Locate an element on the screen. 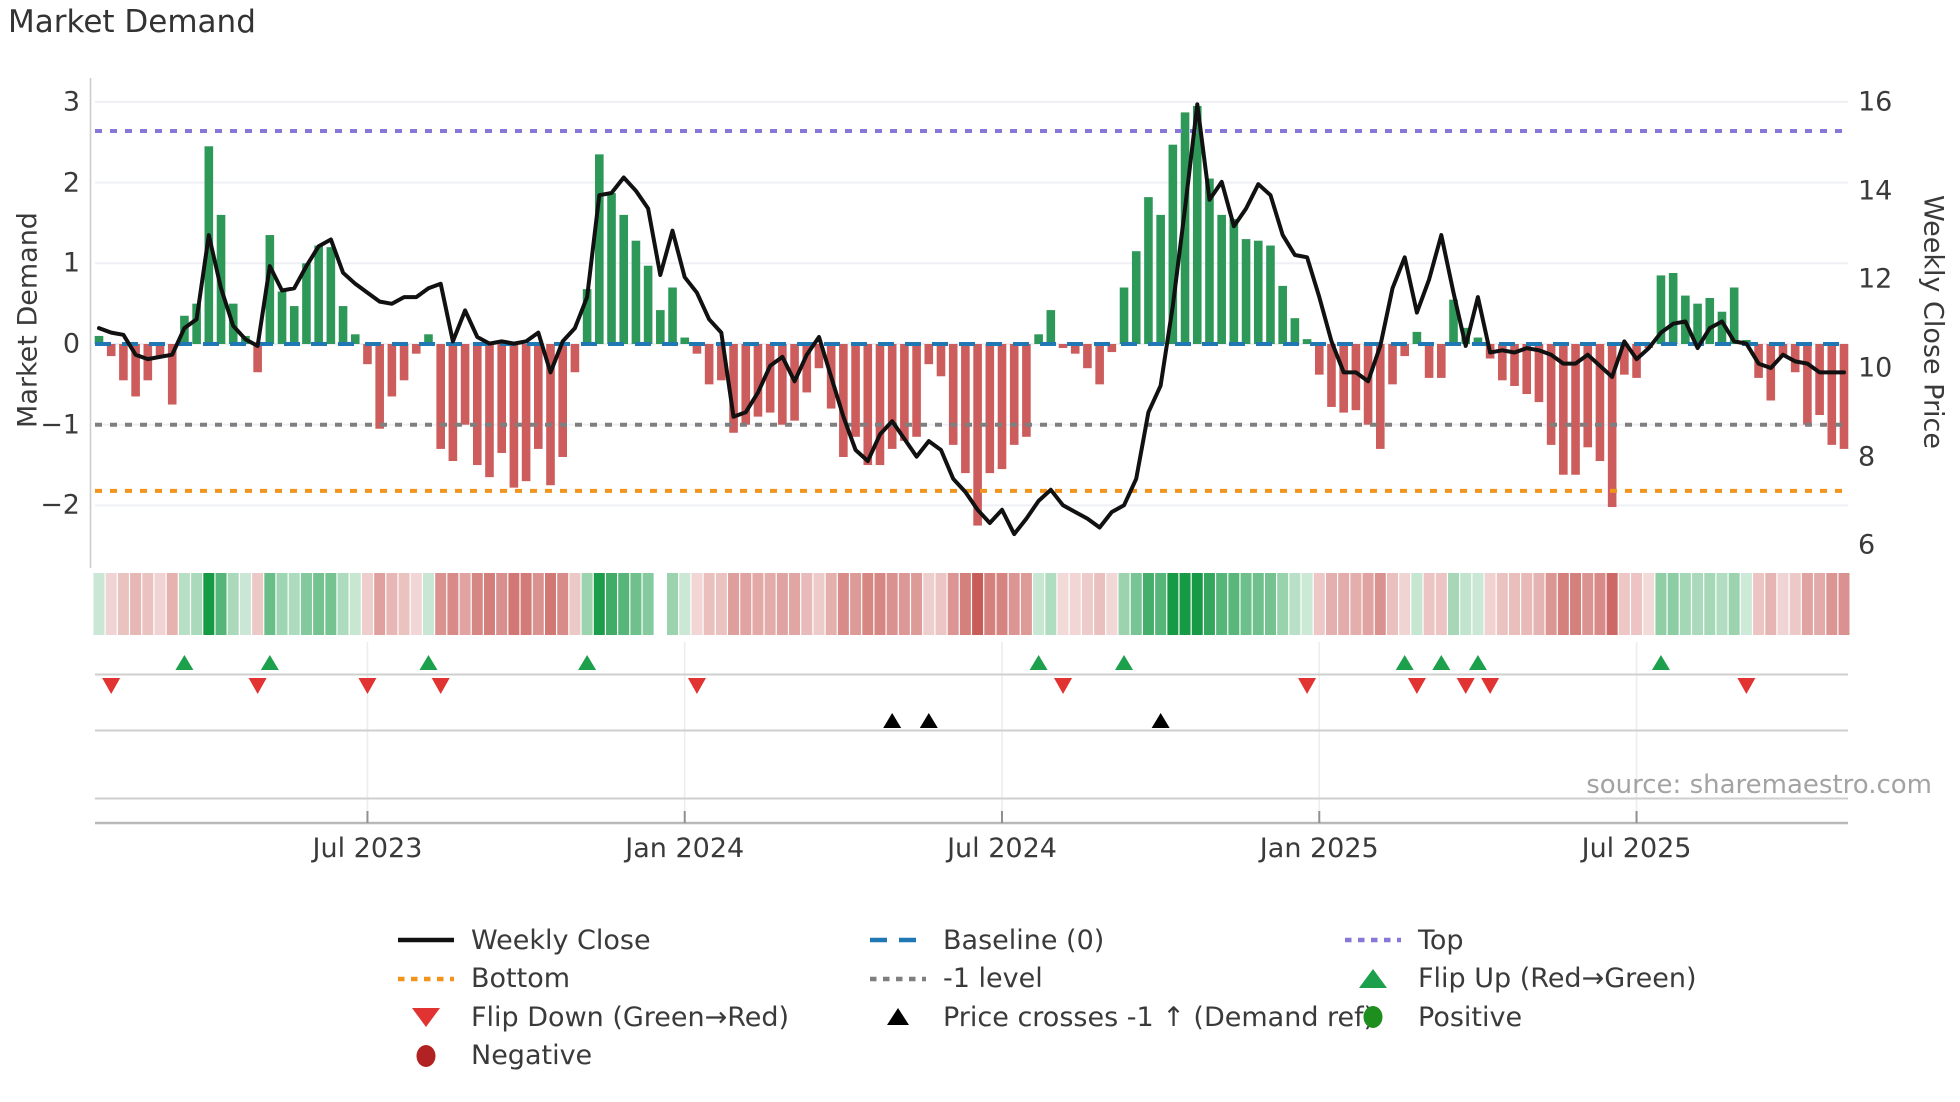  right-tick-label: 10 is located at coordinates (1875, 368).